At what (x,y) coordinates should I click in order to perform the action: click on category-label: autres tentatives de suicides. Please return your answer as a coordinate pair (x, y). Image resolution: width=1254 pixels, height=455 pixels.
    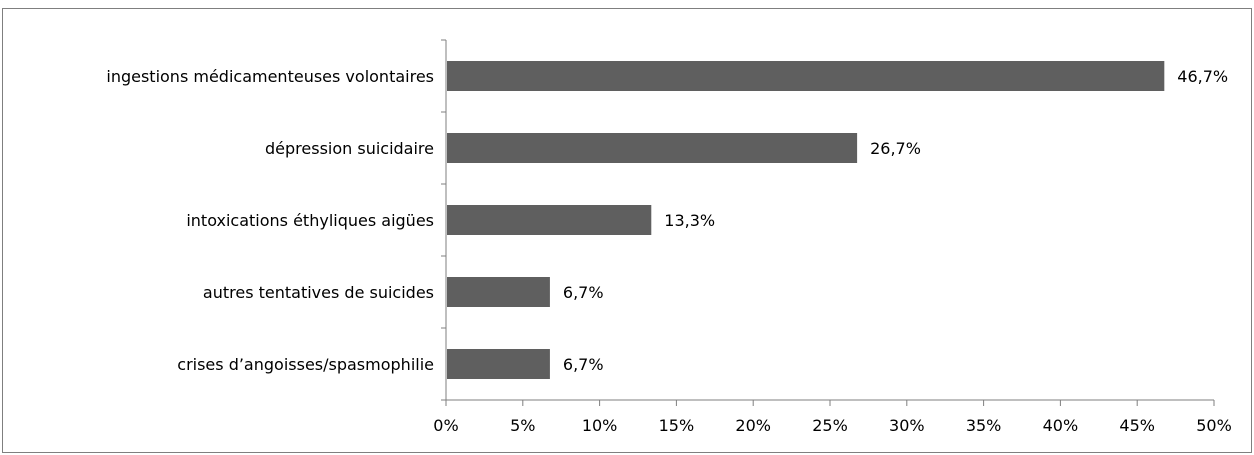
    Looking at the image, I should click on (318, 292).